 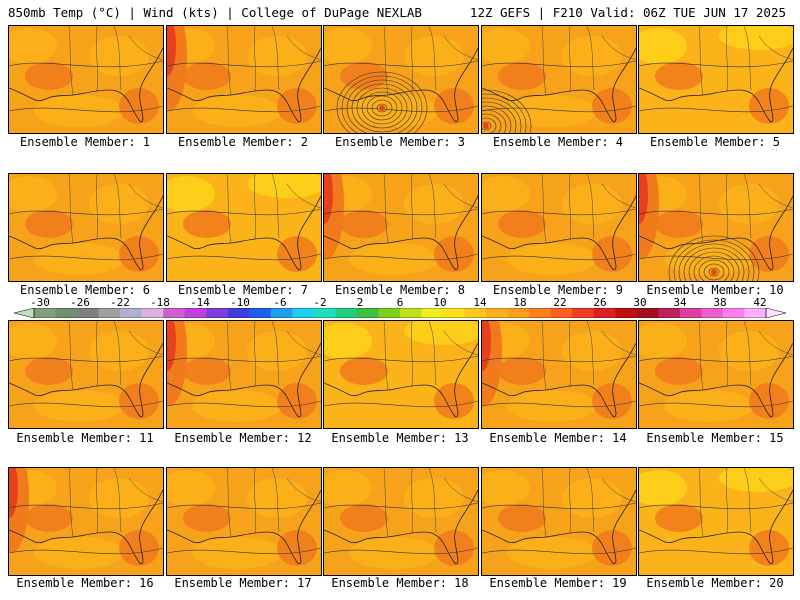 I want to click on colorbar-tick-label: 10, so click(x=440, y=302).